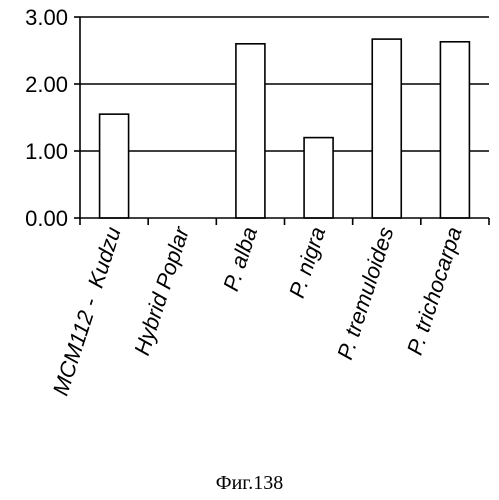 This screenshot has height=500, width=499. Describe the element at coordinates (434, 291) in the screenshot. I see `x-tick-label: P. trichocarpa` at that location.